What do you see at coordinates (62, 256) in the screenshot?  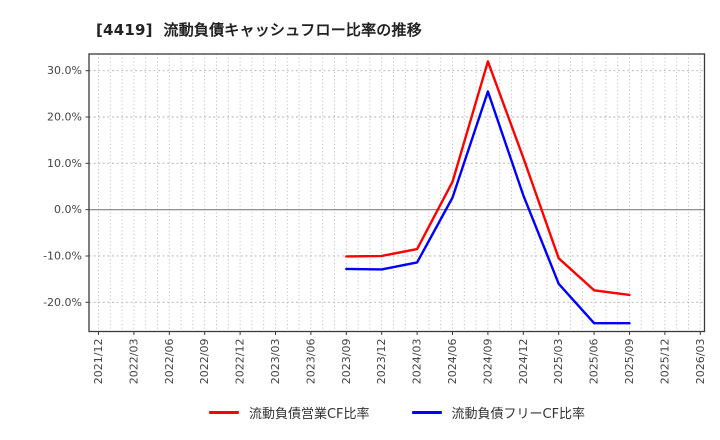 I see `svg-text: -10.0%` at bounding box center [62, 256].